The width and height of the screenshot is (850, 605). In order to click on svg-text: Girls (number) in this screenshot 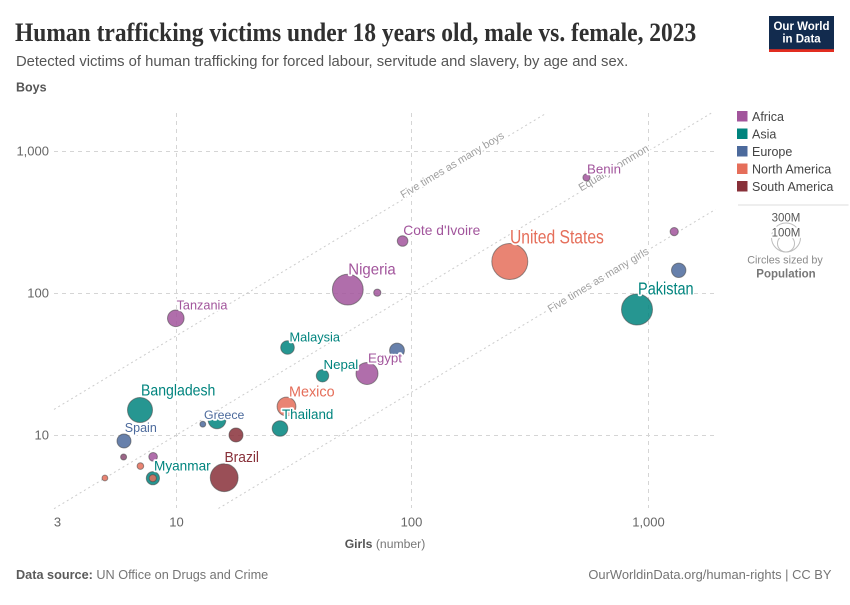, I will do `click(385, 544)`.